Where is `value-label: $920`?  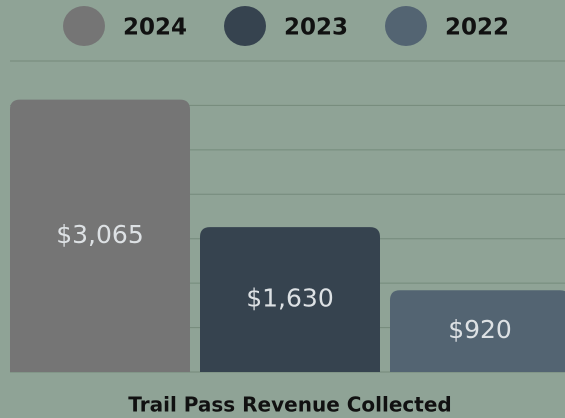 value-label: $920 is located at coordinates (480, 329).